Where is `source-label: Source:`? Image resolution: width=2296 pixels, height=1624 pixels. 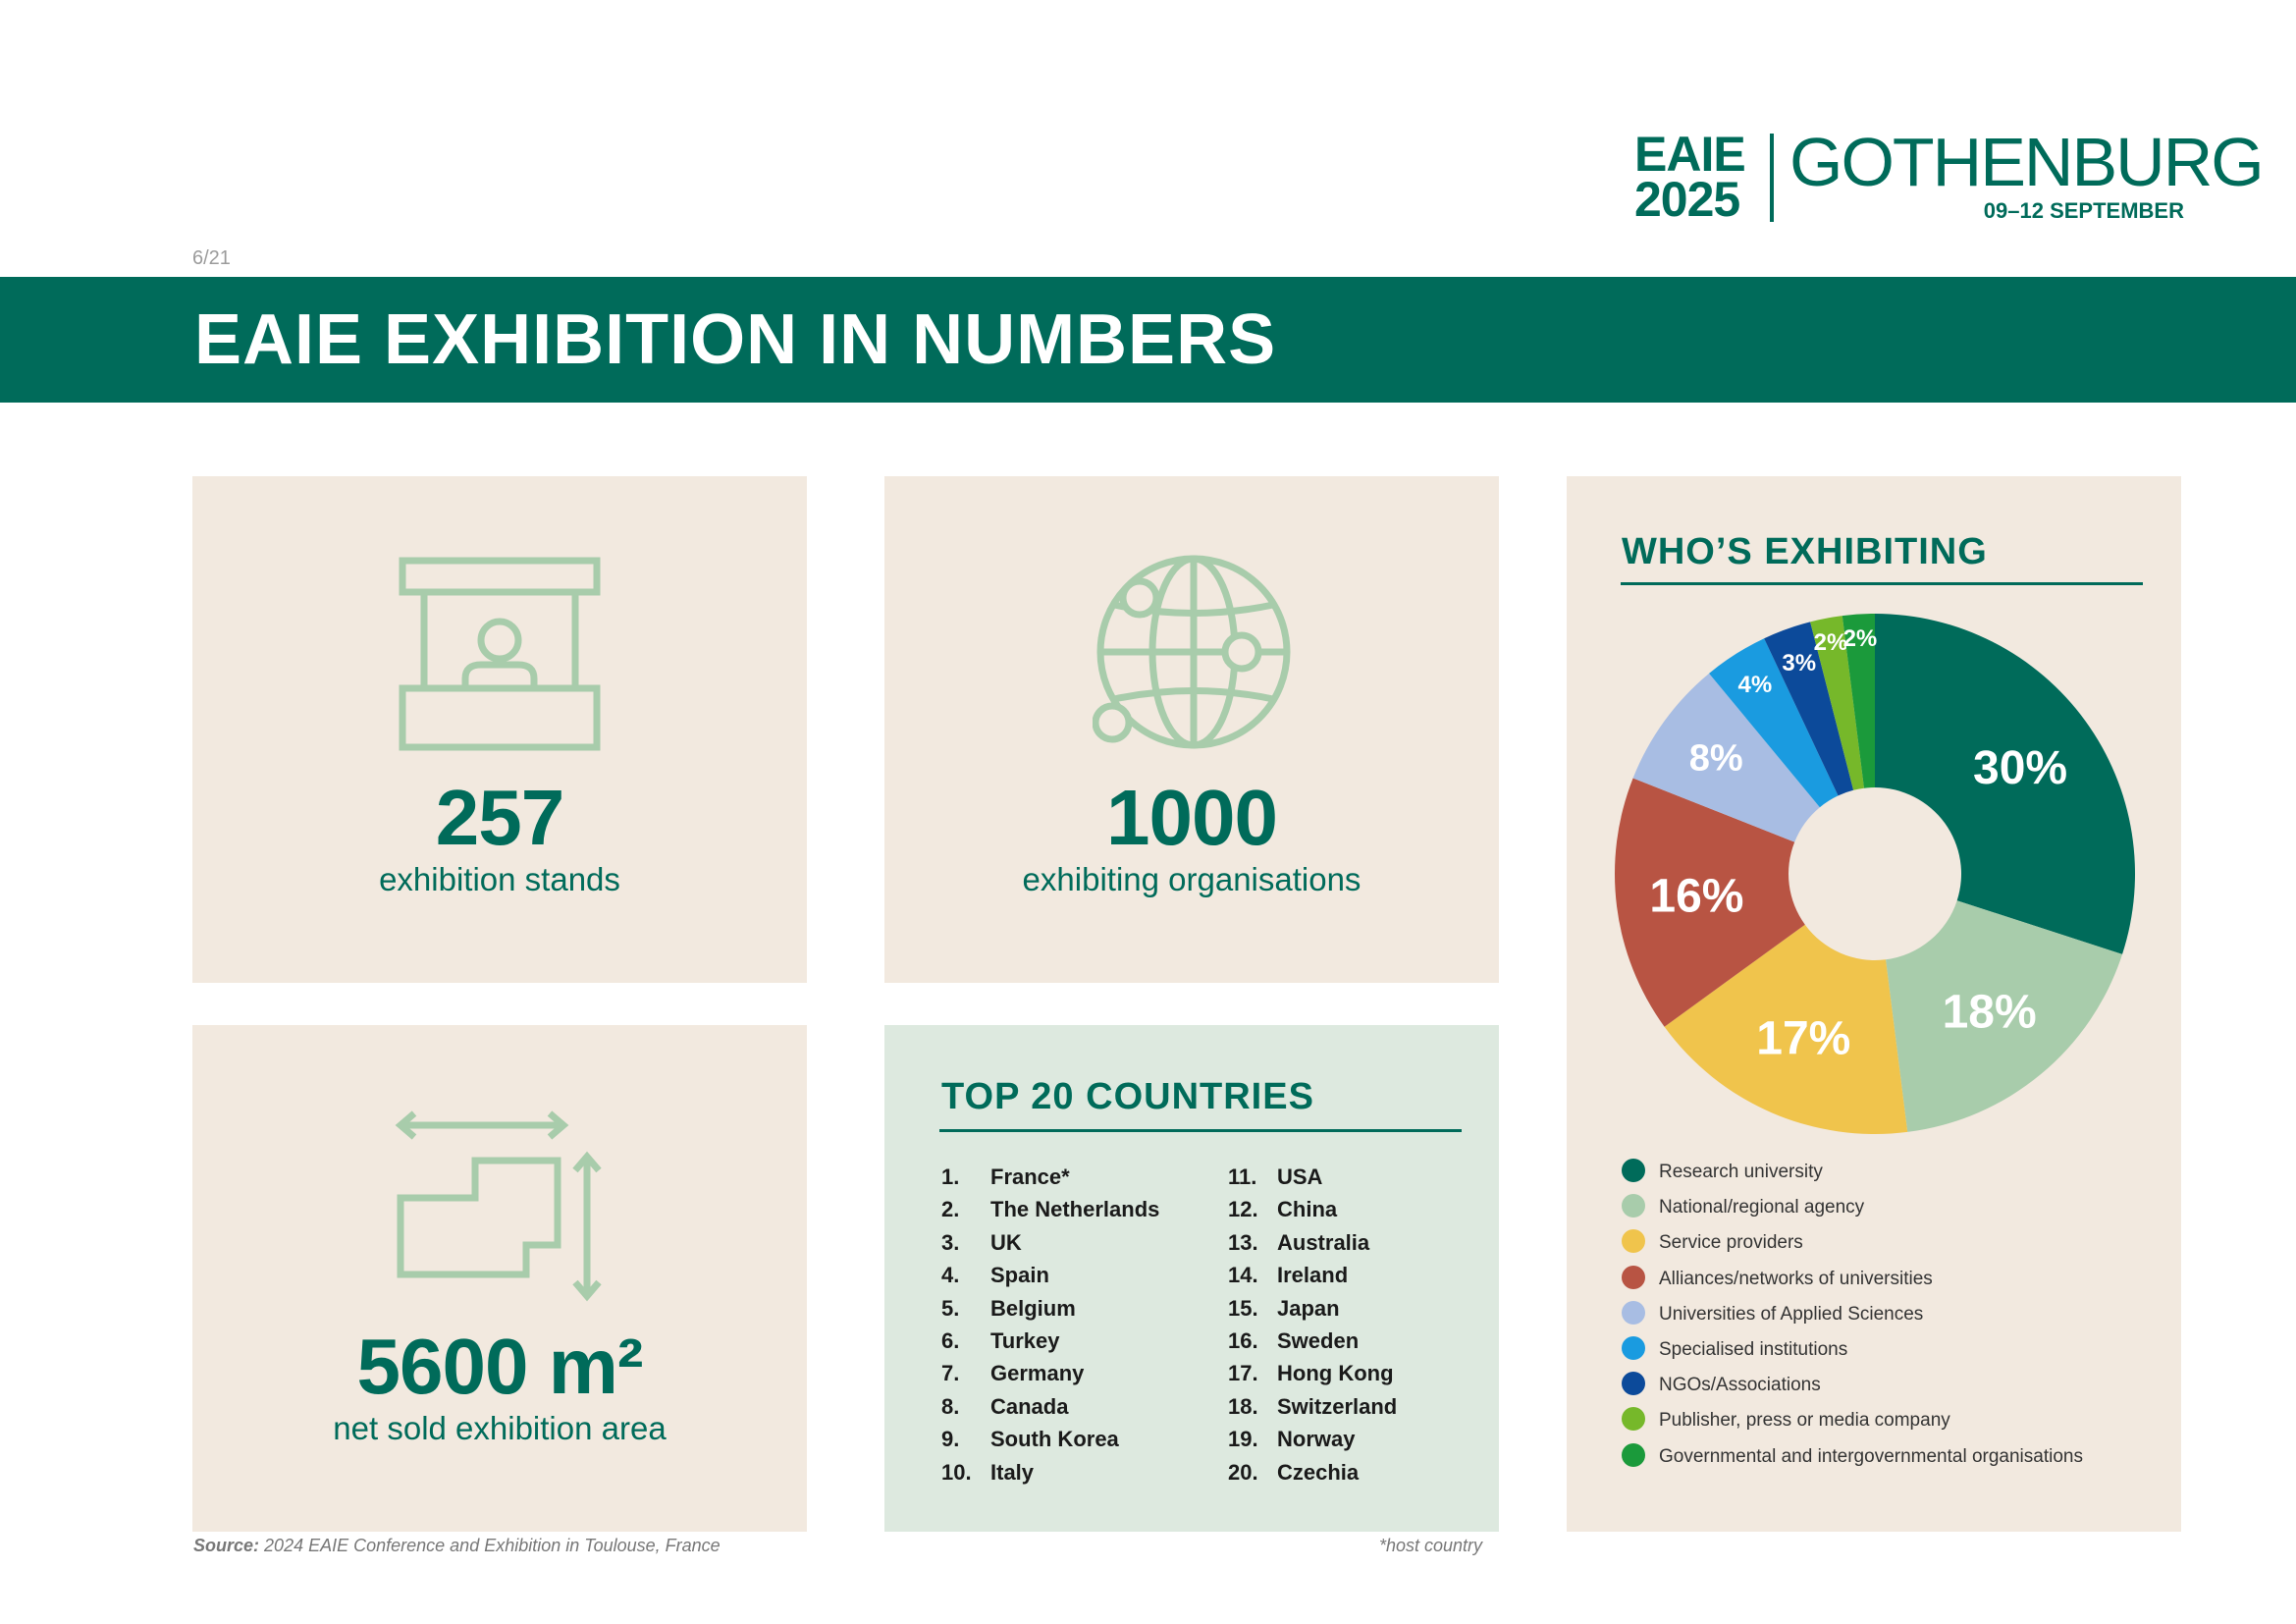
source-label: Source: is located at coordinates (226, 1545).